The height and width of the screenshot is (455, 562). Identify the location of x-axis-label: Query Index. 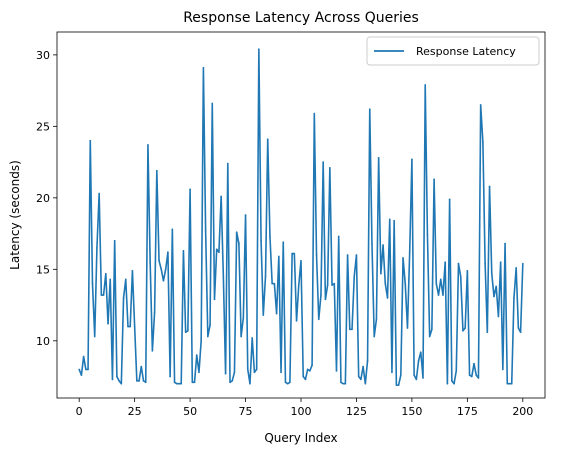
(300, 438).